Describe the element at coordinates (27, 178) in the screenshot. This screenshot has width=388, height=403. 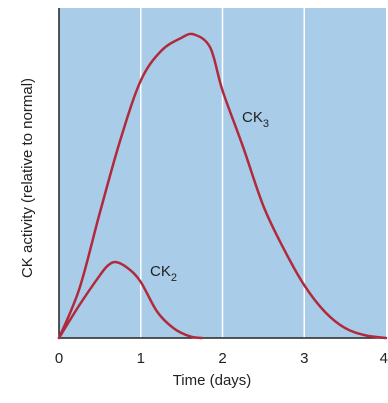
I see `y-axis-label: CK activity (relative to normal)` at that location.